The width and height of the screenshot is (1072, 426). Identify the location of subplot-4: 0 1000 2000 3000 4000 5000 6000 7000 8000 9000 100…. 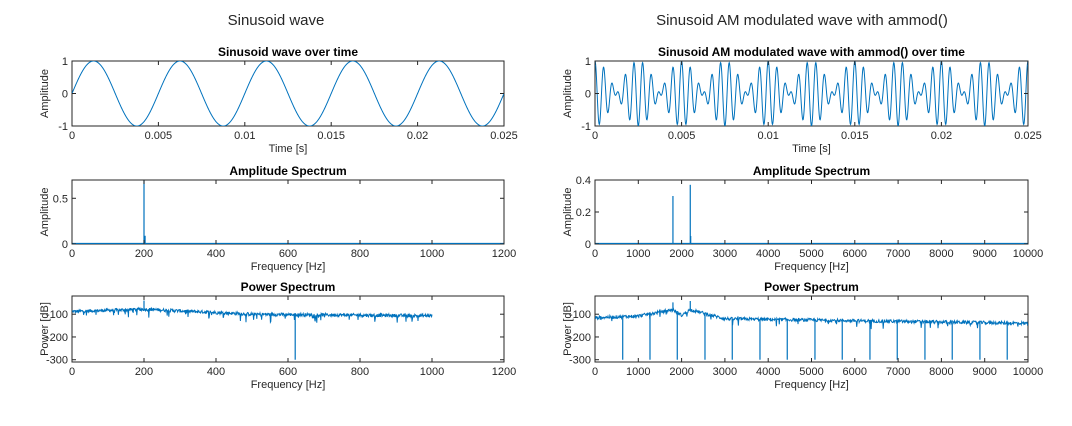
(802, 218).